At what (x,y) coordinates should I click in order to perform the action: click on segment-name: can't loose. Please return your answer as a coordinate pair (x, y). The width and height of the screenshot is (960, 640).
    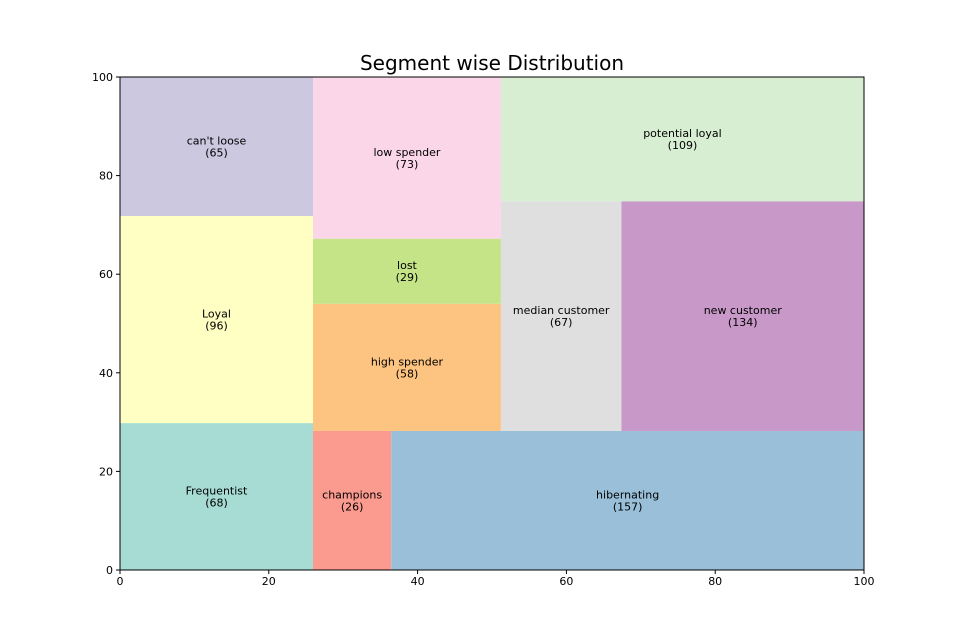
    Looking at the image, I should click on (217, 141).